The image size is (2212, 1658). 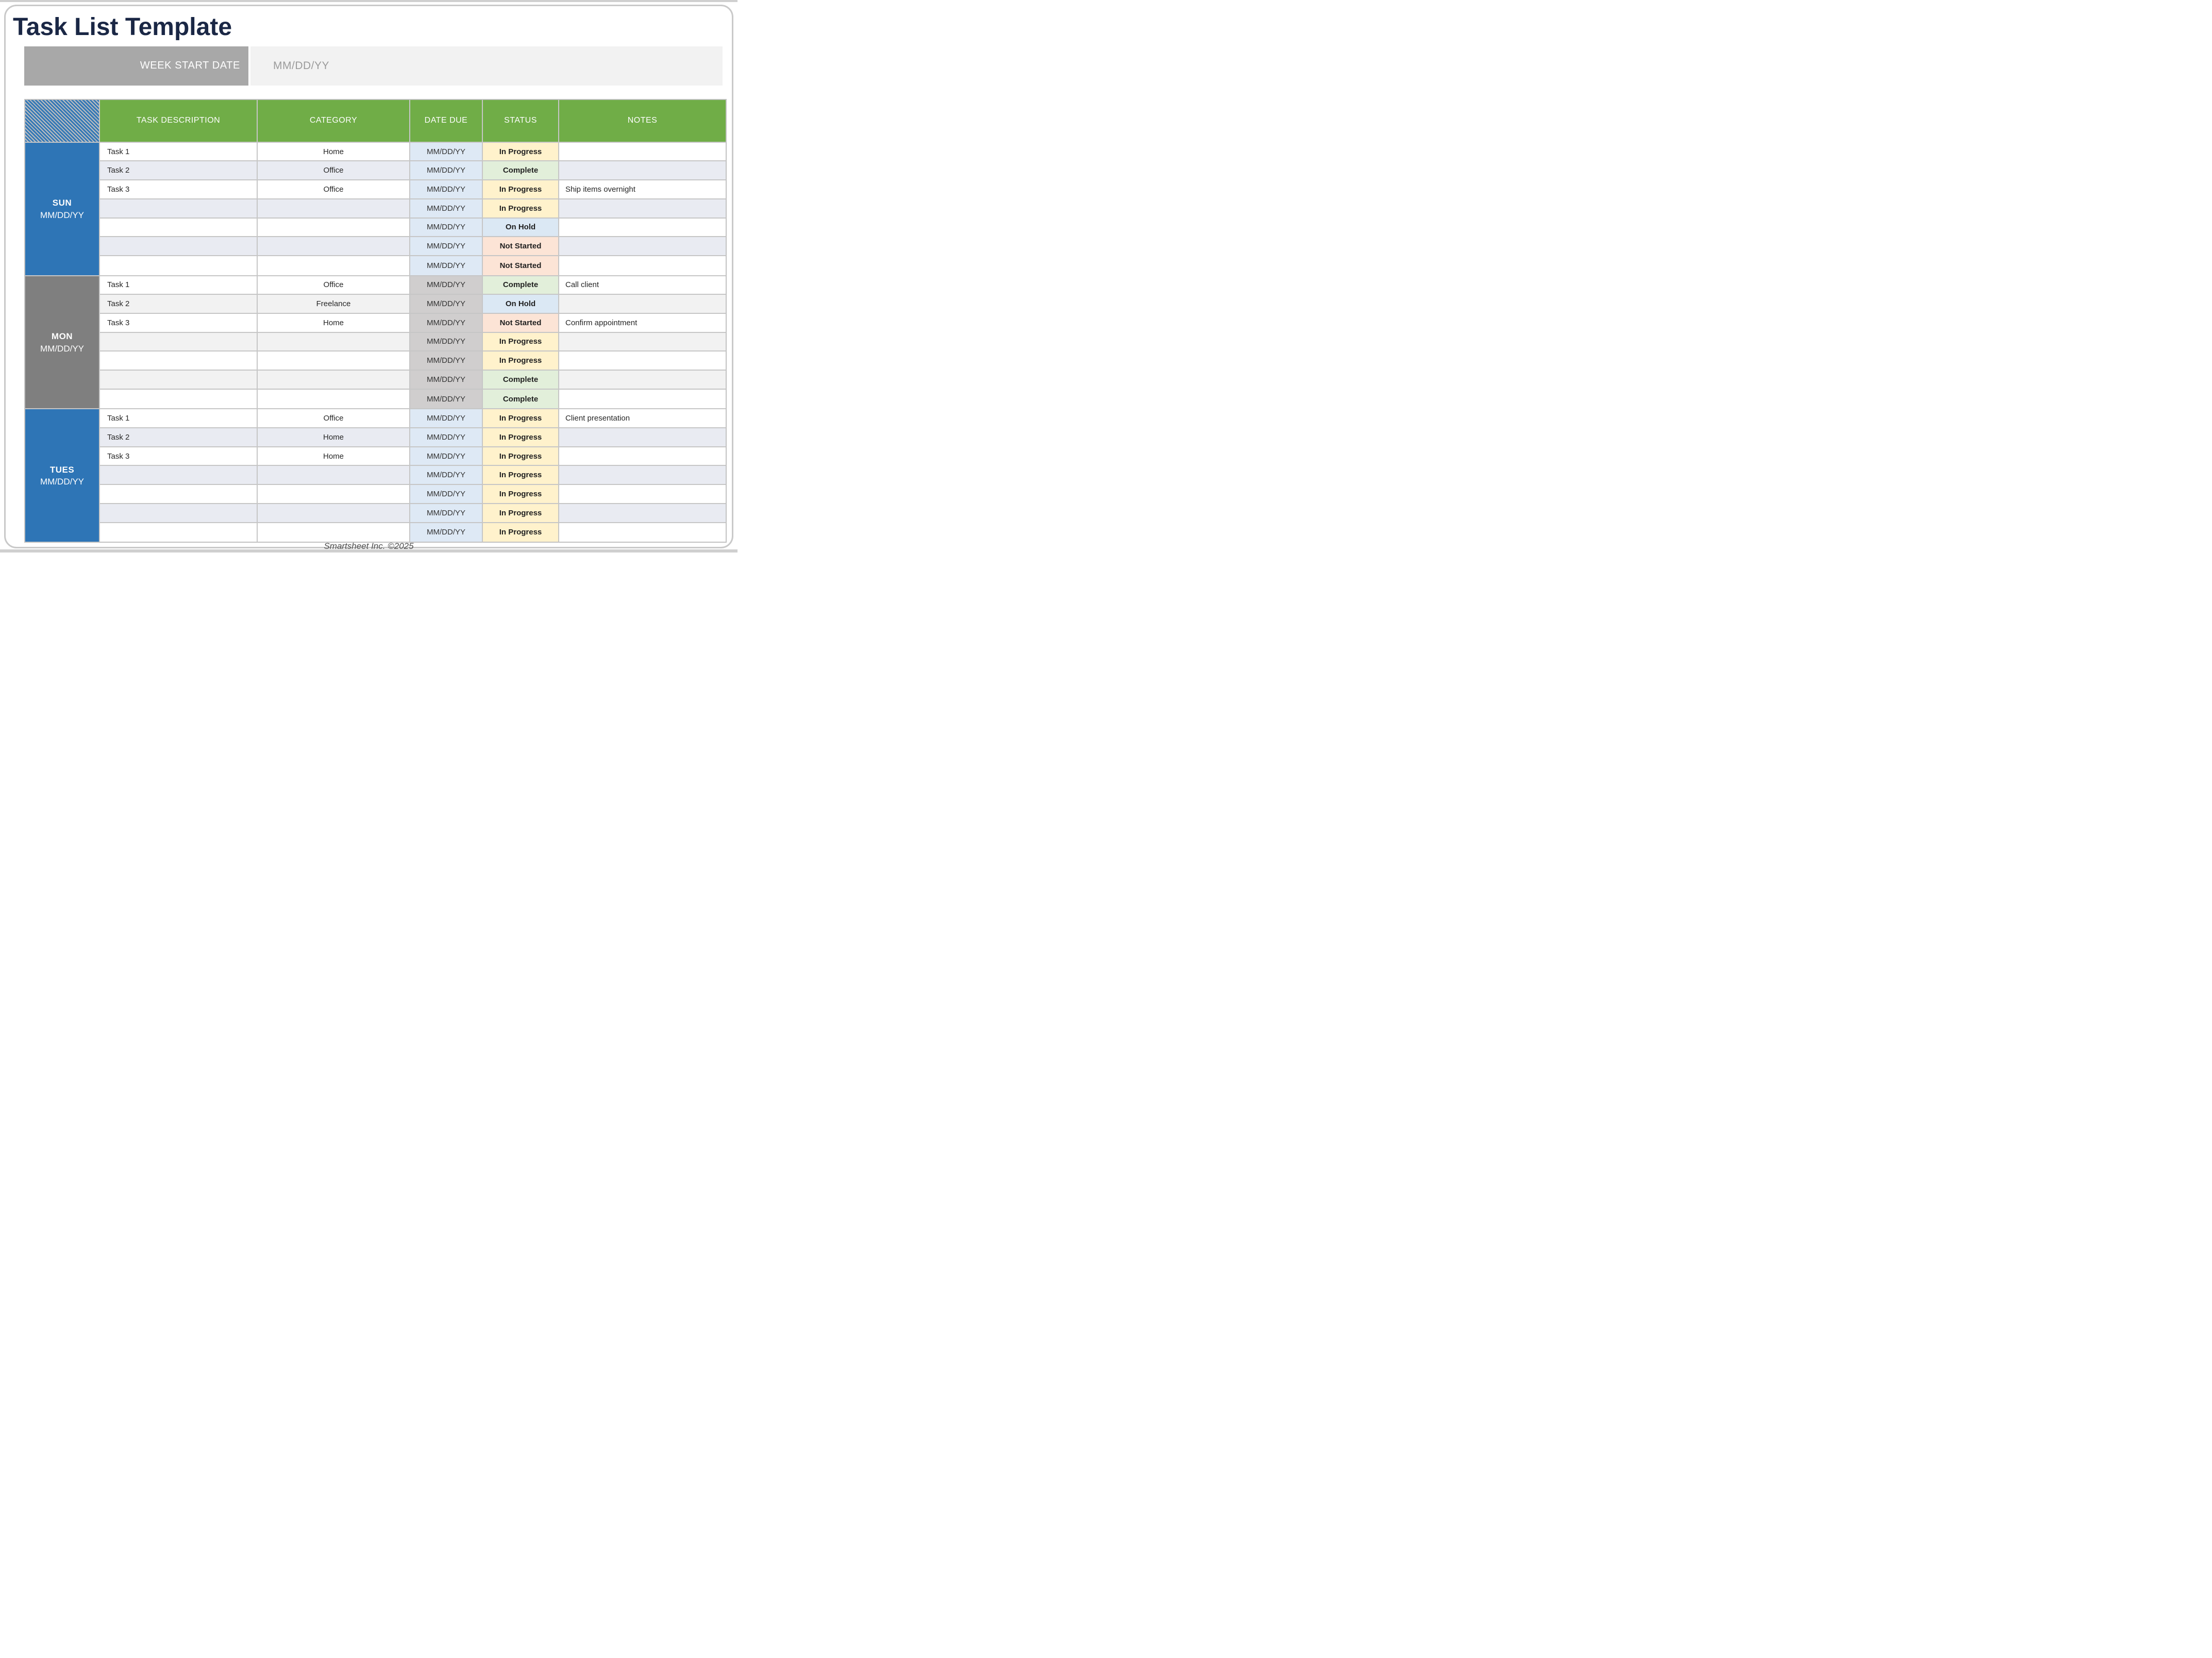 I want to click on notes-cell: Client presentation, so click(x=597, y=418).